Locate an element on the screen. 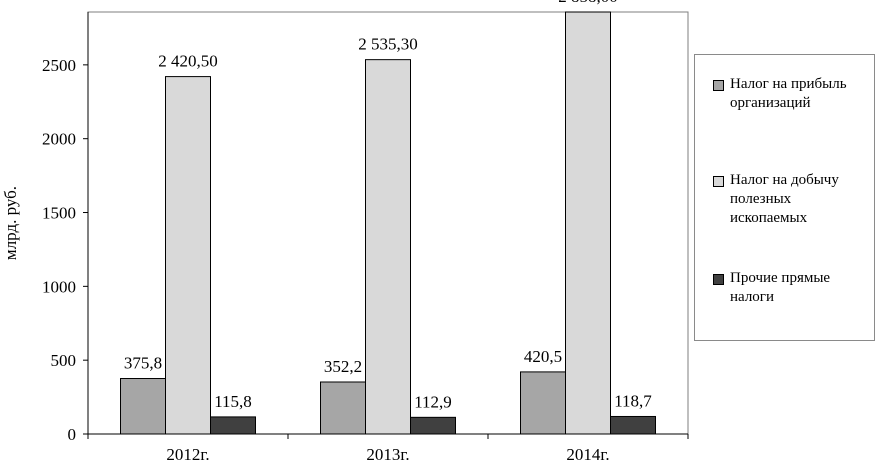  data-label-profit-tax: 375,8 is located at coordinates (143, 363).